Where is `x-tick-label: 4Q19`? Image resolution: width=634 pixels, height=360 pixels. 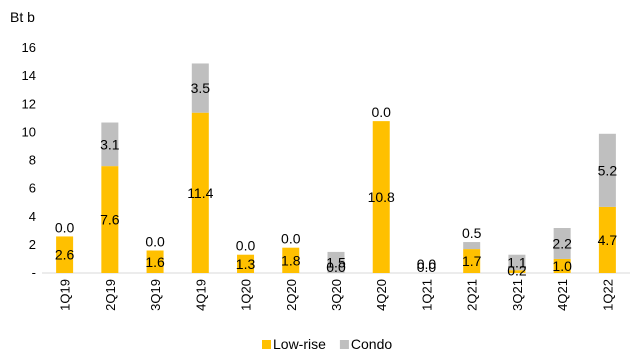 x-tick-label: 4Q19 is located at coordinates (200, 295).